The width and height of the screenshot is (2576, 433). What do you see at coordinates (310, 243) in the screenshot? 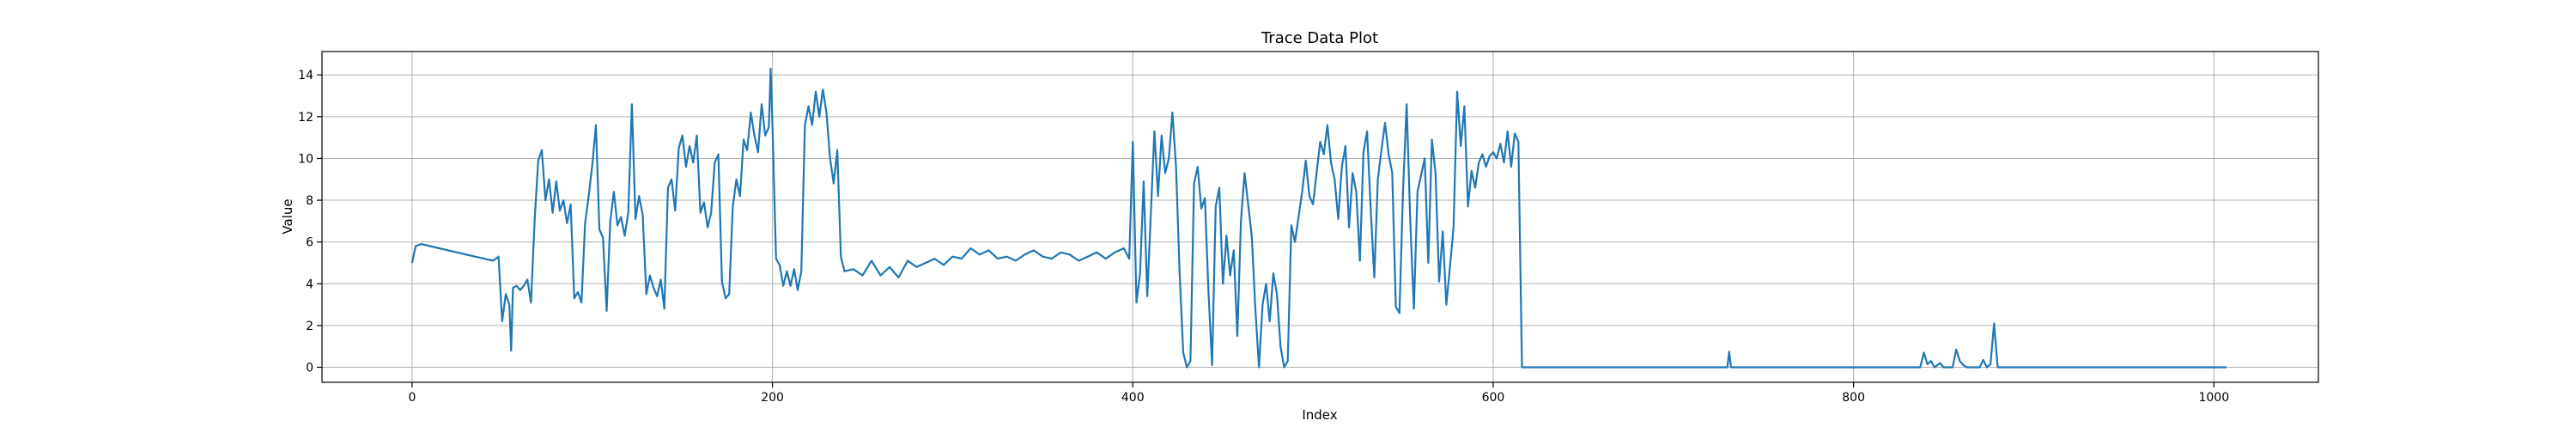
I see `y-tick-label: 6` at bounding box center [310, 243].